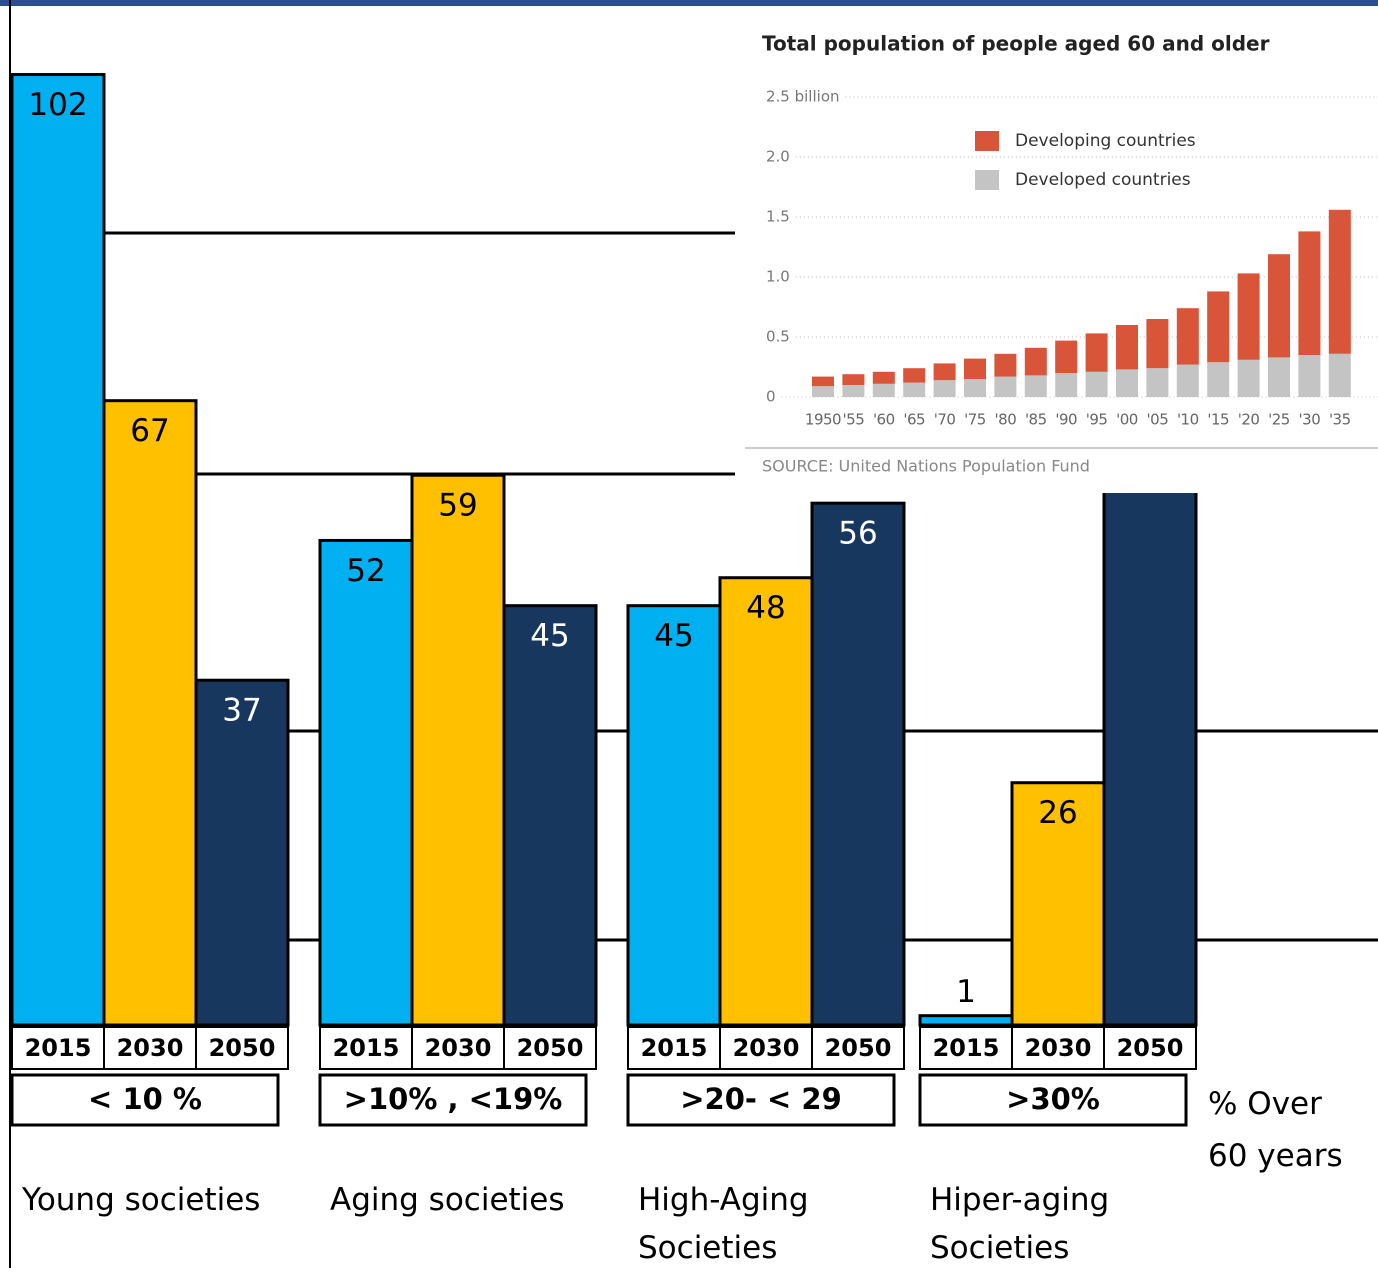  Describe the element at coordinates (914, 420) in the screenshot. I see `x-tick-label: '65` at that location.